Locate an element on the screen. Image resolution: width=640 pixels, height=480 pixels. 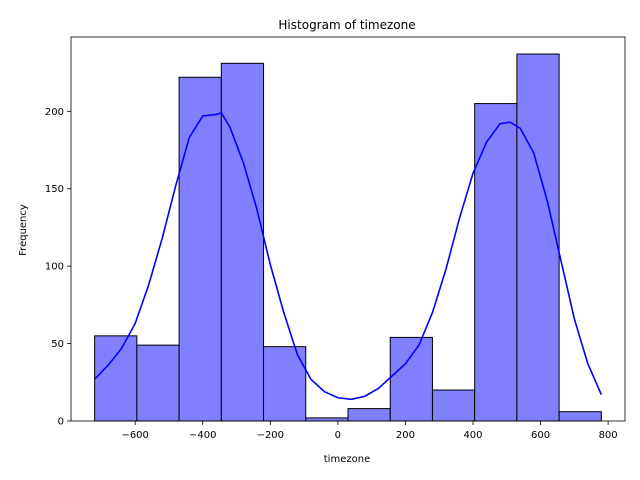
y-tick-label: 0 is located at coordinates (61, 422).